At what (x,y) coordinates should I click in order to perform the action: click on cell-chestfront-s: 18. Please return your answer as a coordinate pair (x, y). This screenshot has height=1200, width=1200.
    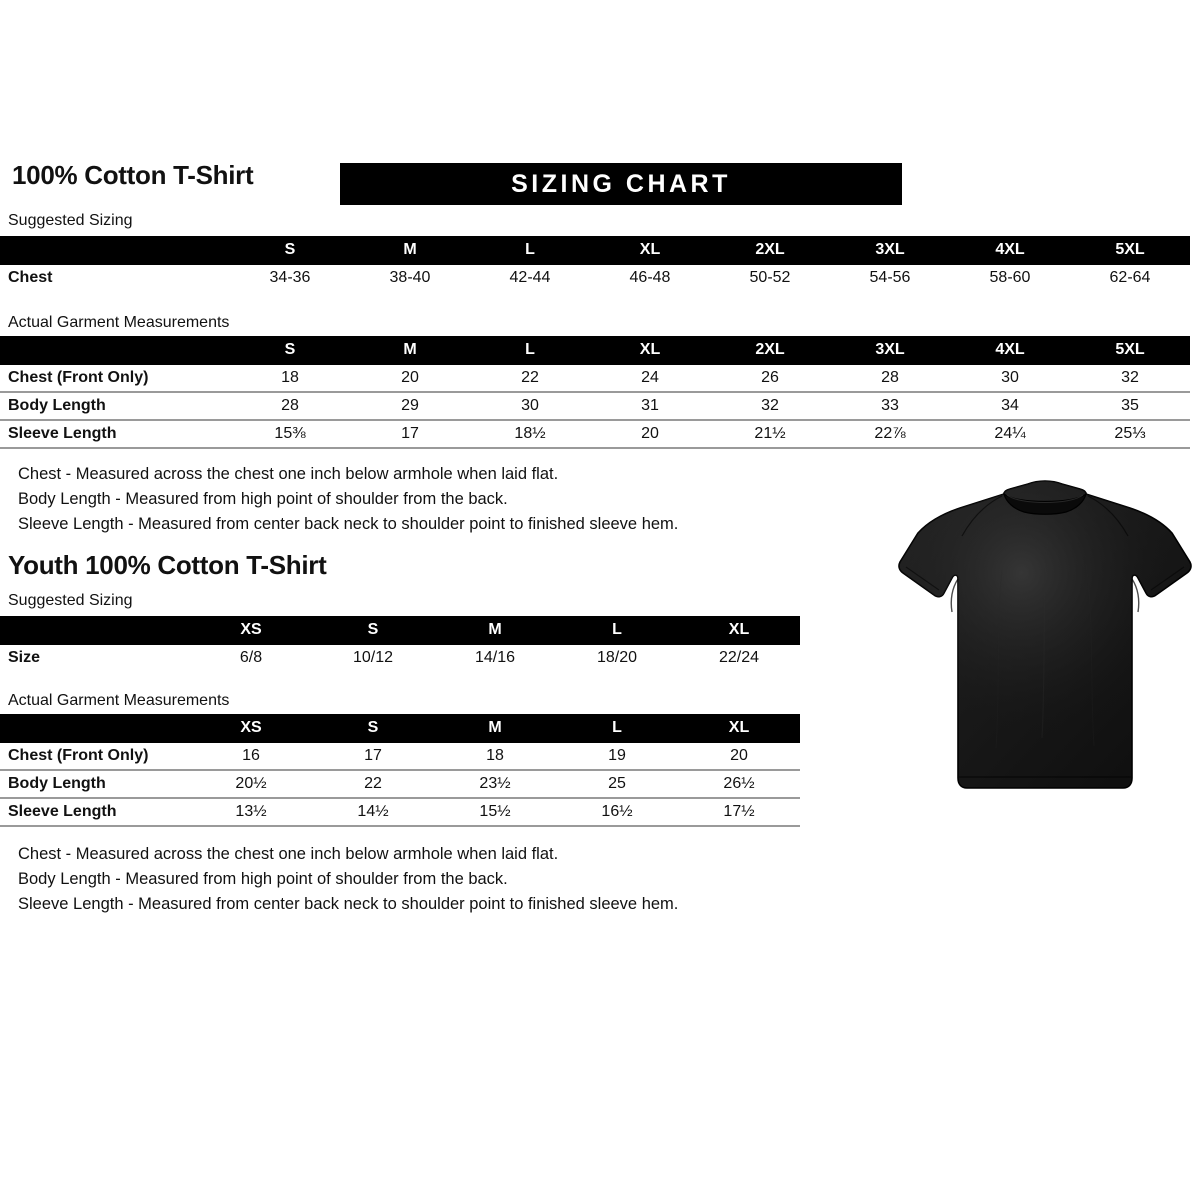
    Looking at the image, I should click on (290, 379).